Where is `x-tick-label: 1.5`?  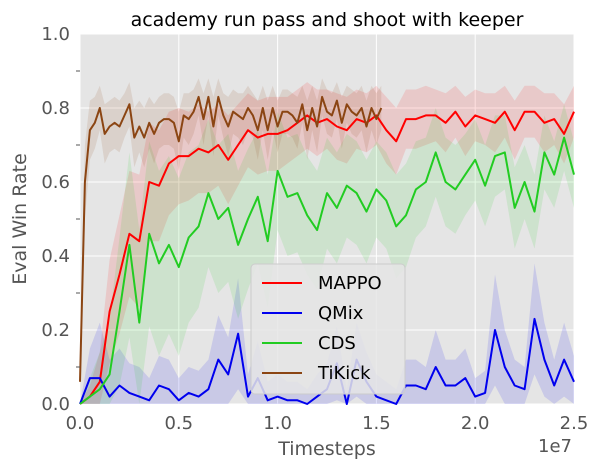 x-tick-label: 1.5 is located at coordinates (376, 423).